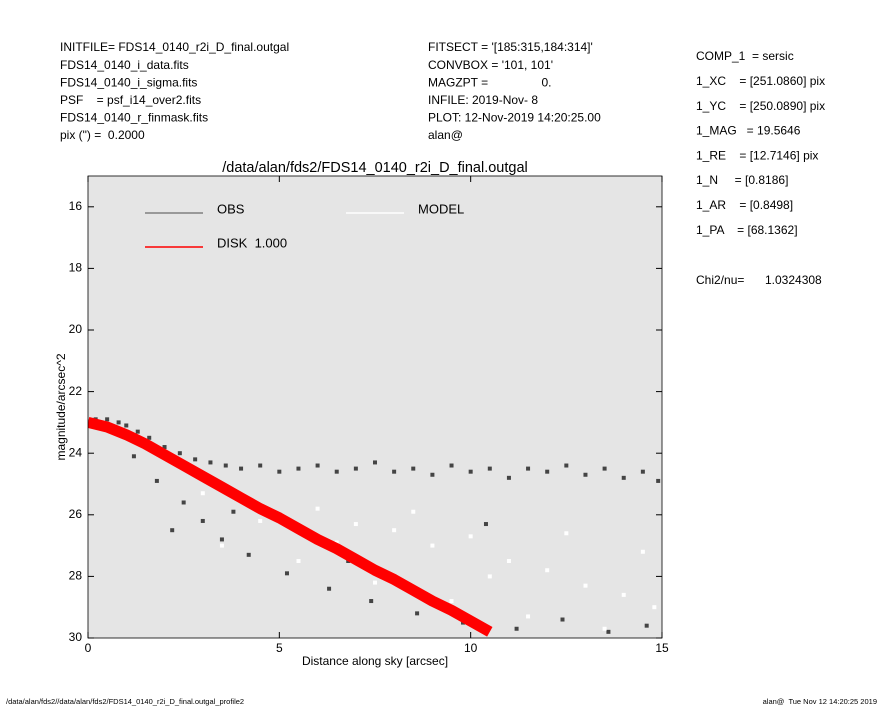  Describe the element at coordinates (174, 47) in the screenshot. I see `header-left-line: INITFILE= FDS14_0140_r2i_D_final.outgal` at that location.